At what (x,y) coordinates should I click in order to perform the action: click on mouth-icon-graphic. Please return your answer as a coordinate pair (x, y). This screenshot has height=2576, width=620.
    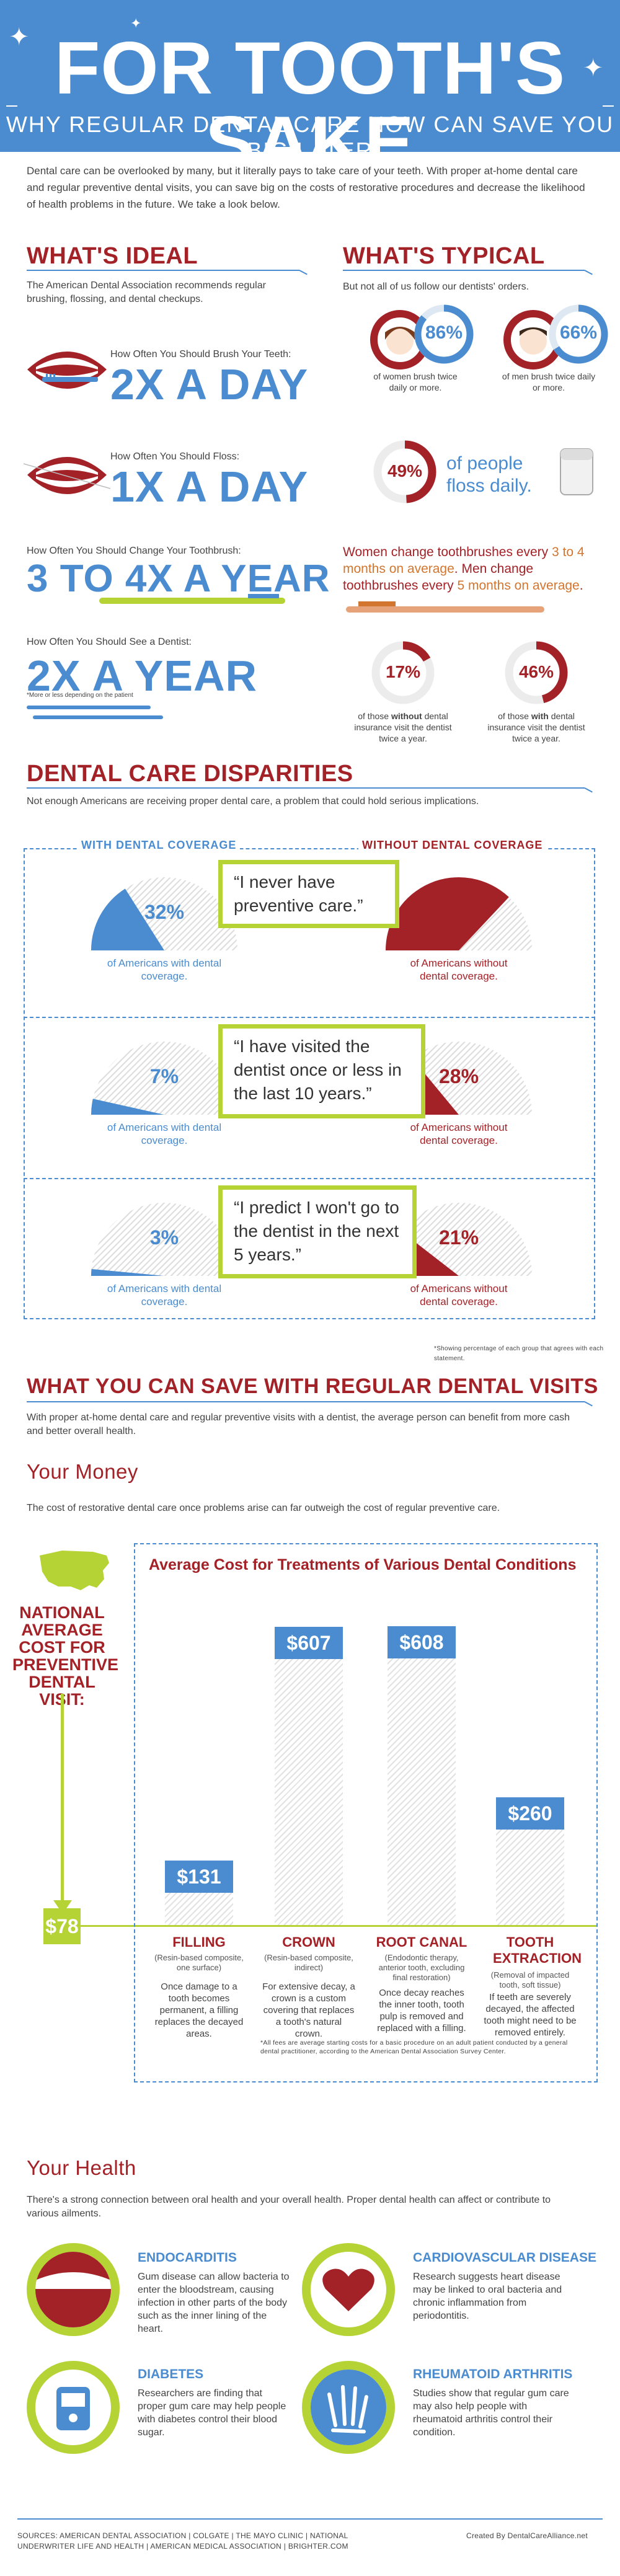
    Looking at the image, I should click on (73, 2289).